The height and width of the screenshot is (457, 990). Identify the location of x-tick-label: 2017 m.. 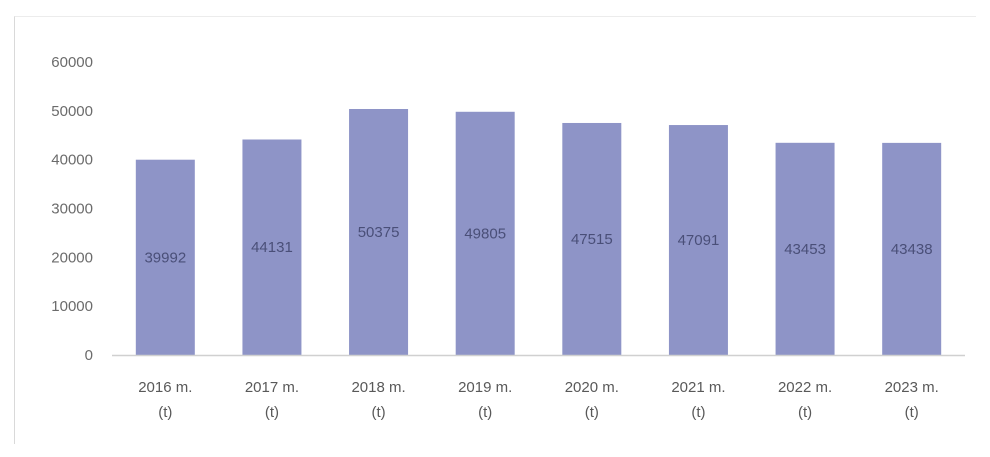
(272, 387).